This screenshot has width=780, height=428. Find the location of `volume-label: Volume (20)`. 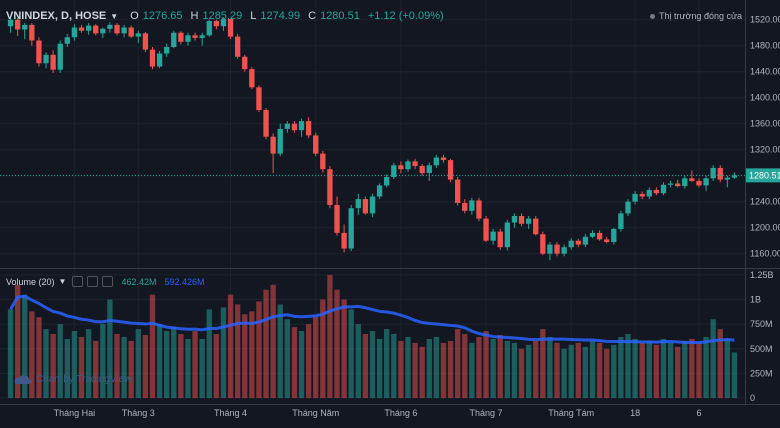

volume-label: Volume (20) is located at coordinates (30, 281).